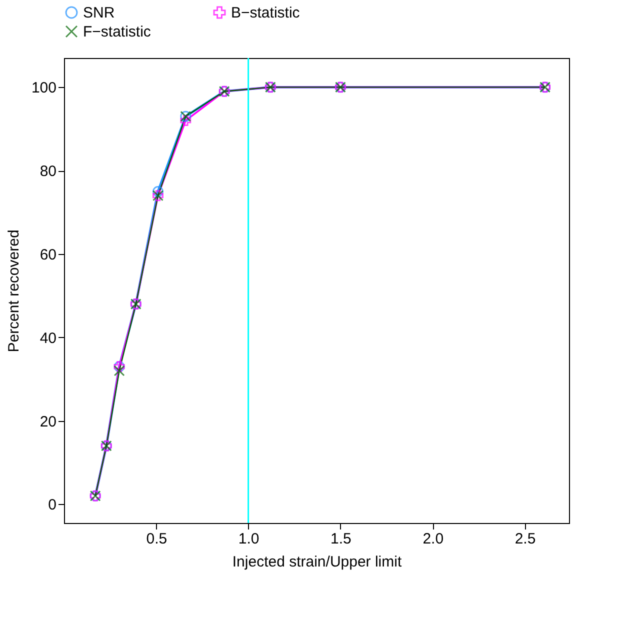 This screenshot has width=621, height=633. What do you see at coordinates (341, 539) in the screenshot?
I see `x-tick-label: 1.5` at bounding box center [341, 539].